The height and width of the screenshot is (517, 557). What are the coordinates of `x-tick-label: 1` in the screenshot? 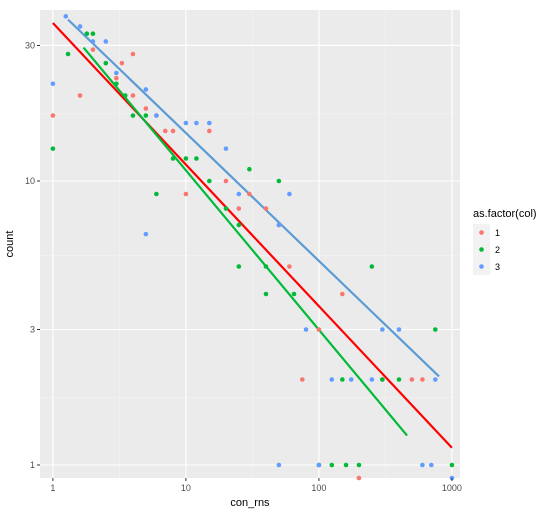 It's located at (52, 488).